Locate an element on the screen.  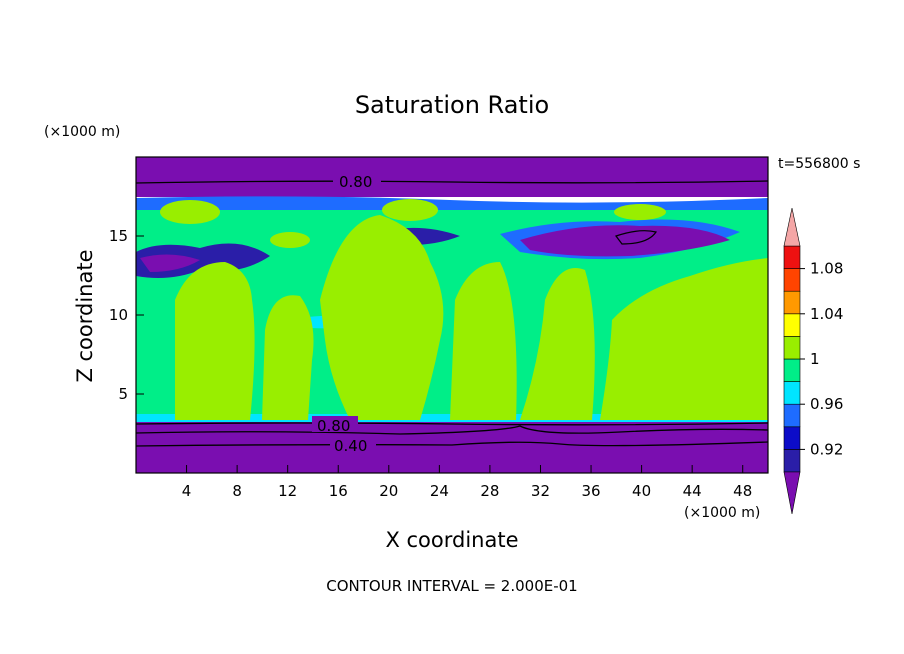
x-tick-label: 12 is located at coordinates (287, 491).